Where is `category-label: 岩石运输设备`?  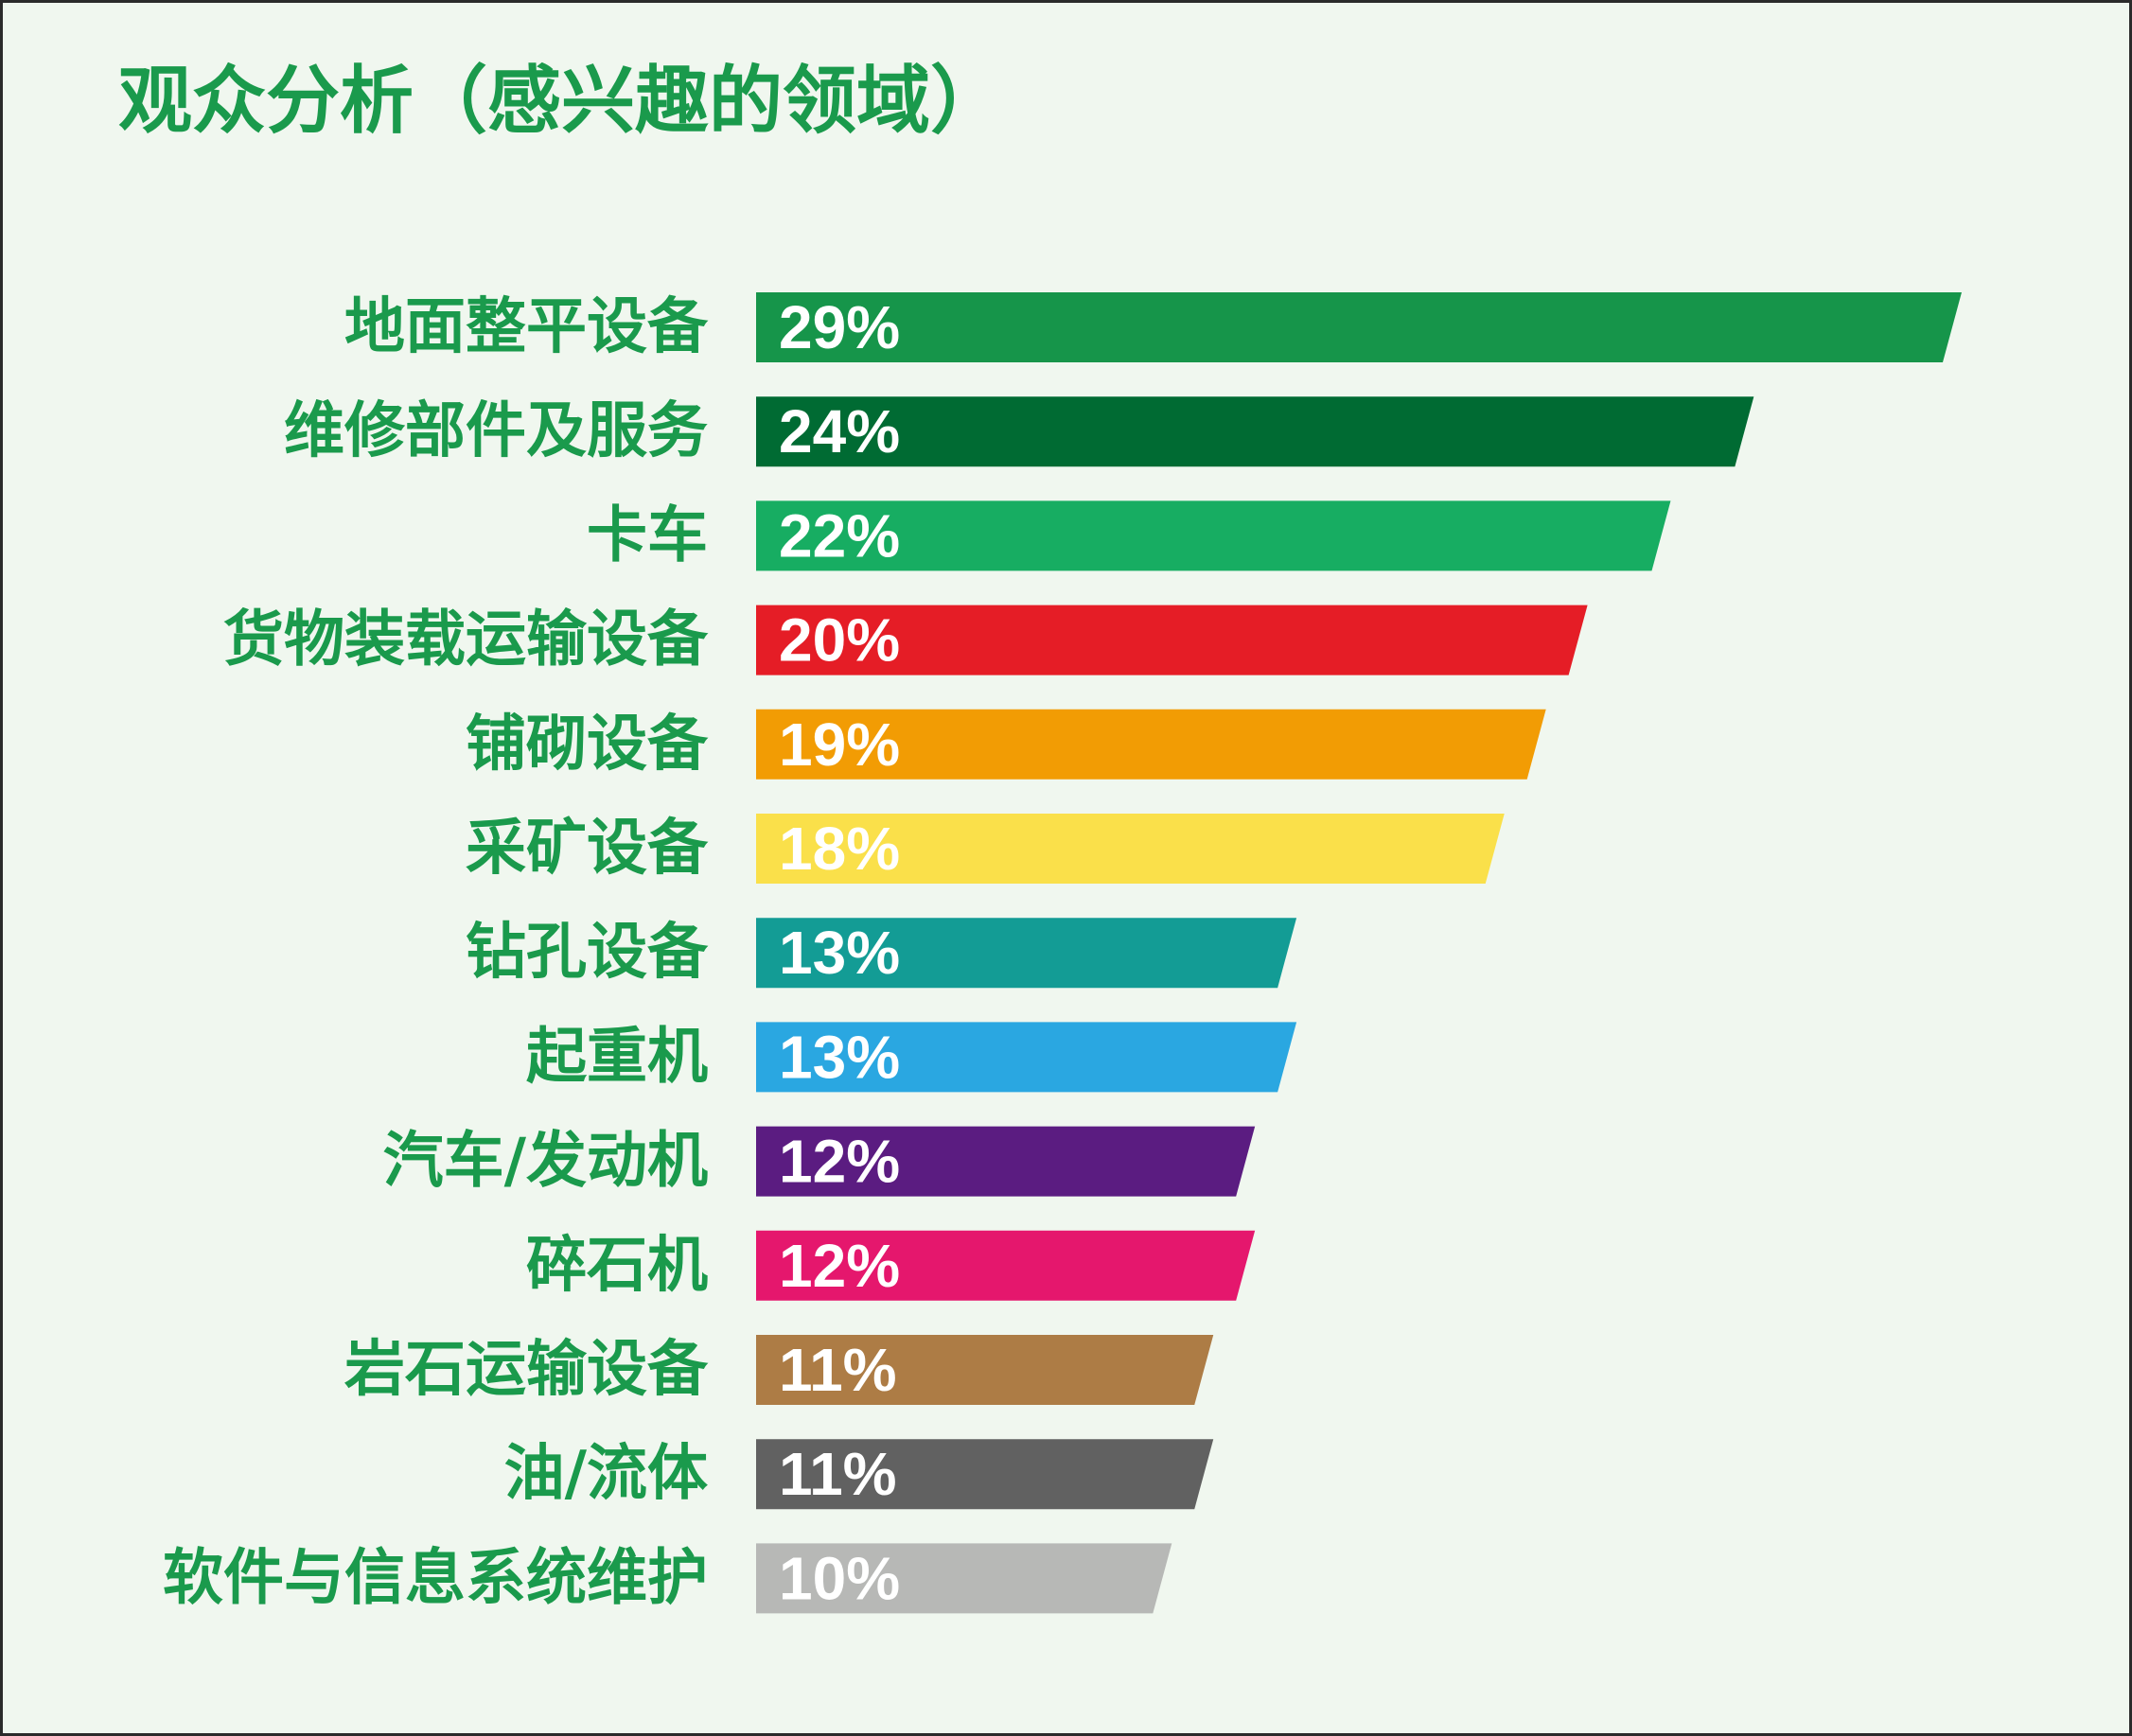
category-label: 岩石运输设备 is located at coordinates (527, 1370).